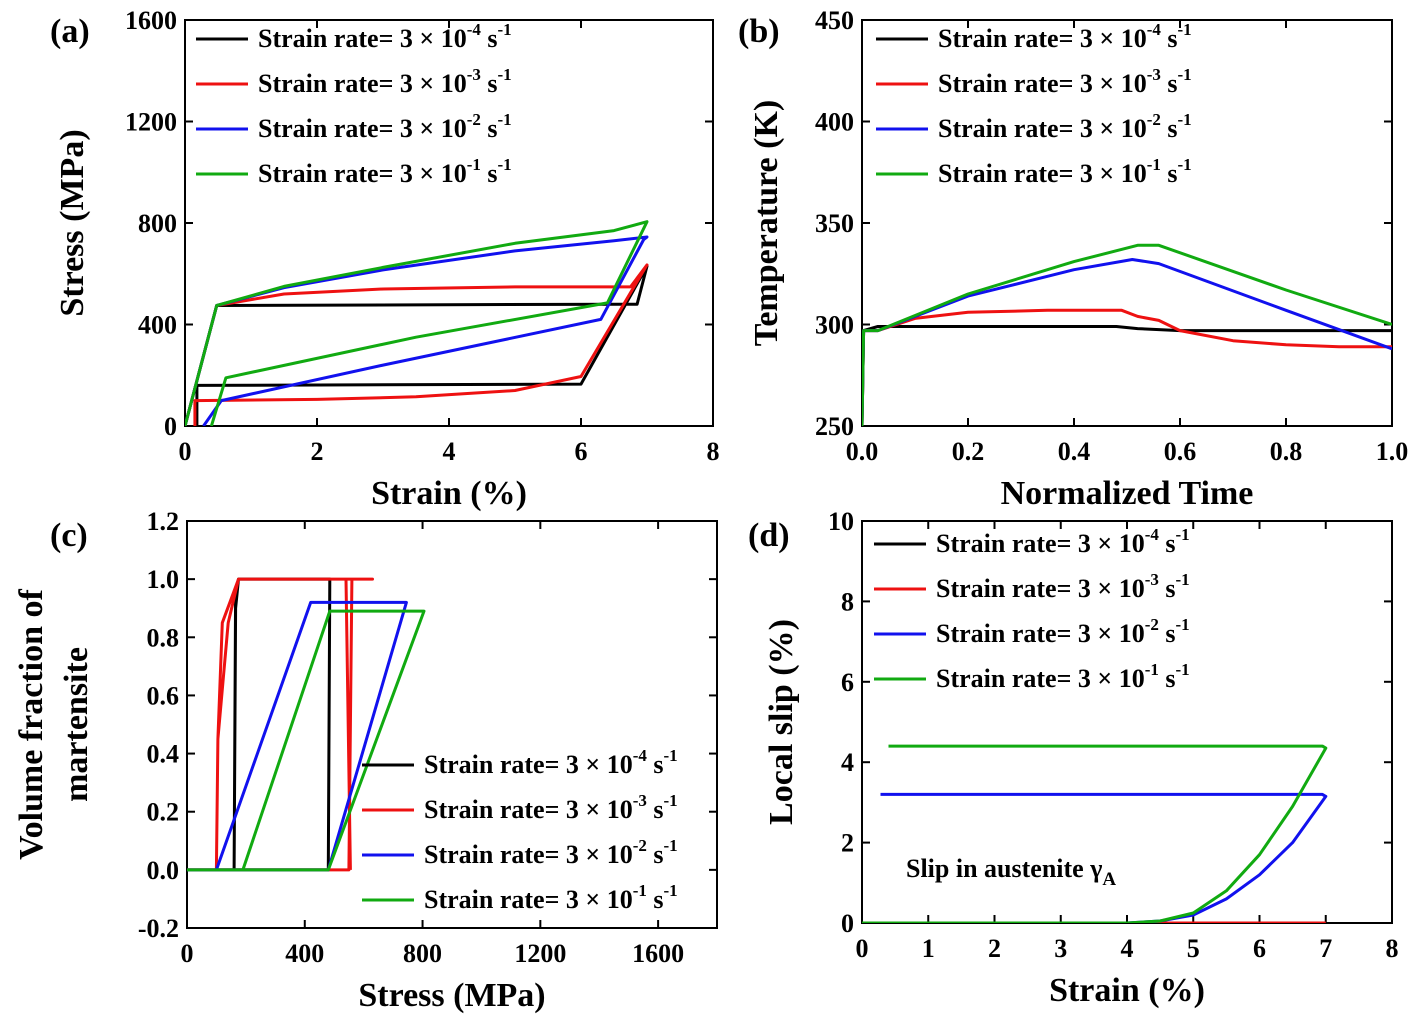 The width and height of the screenshot is (1416, 1027). Describe the element at coordinates (76, 724) in the screenshot. I see `y-axis-label-line2: martensite` at that location.